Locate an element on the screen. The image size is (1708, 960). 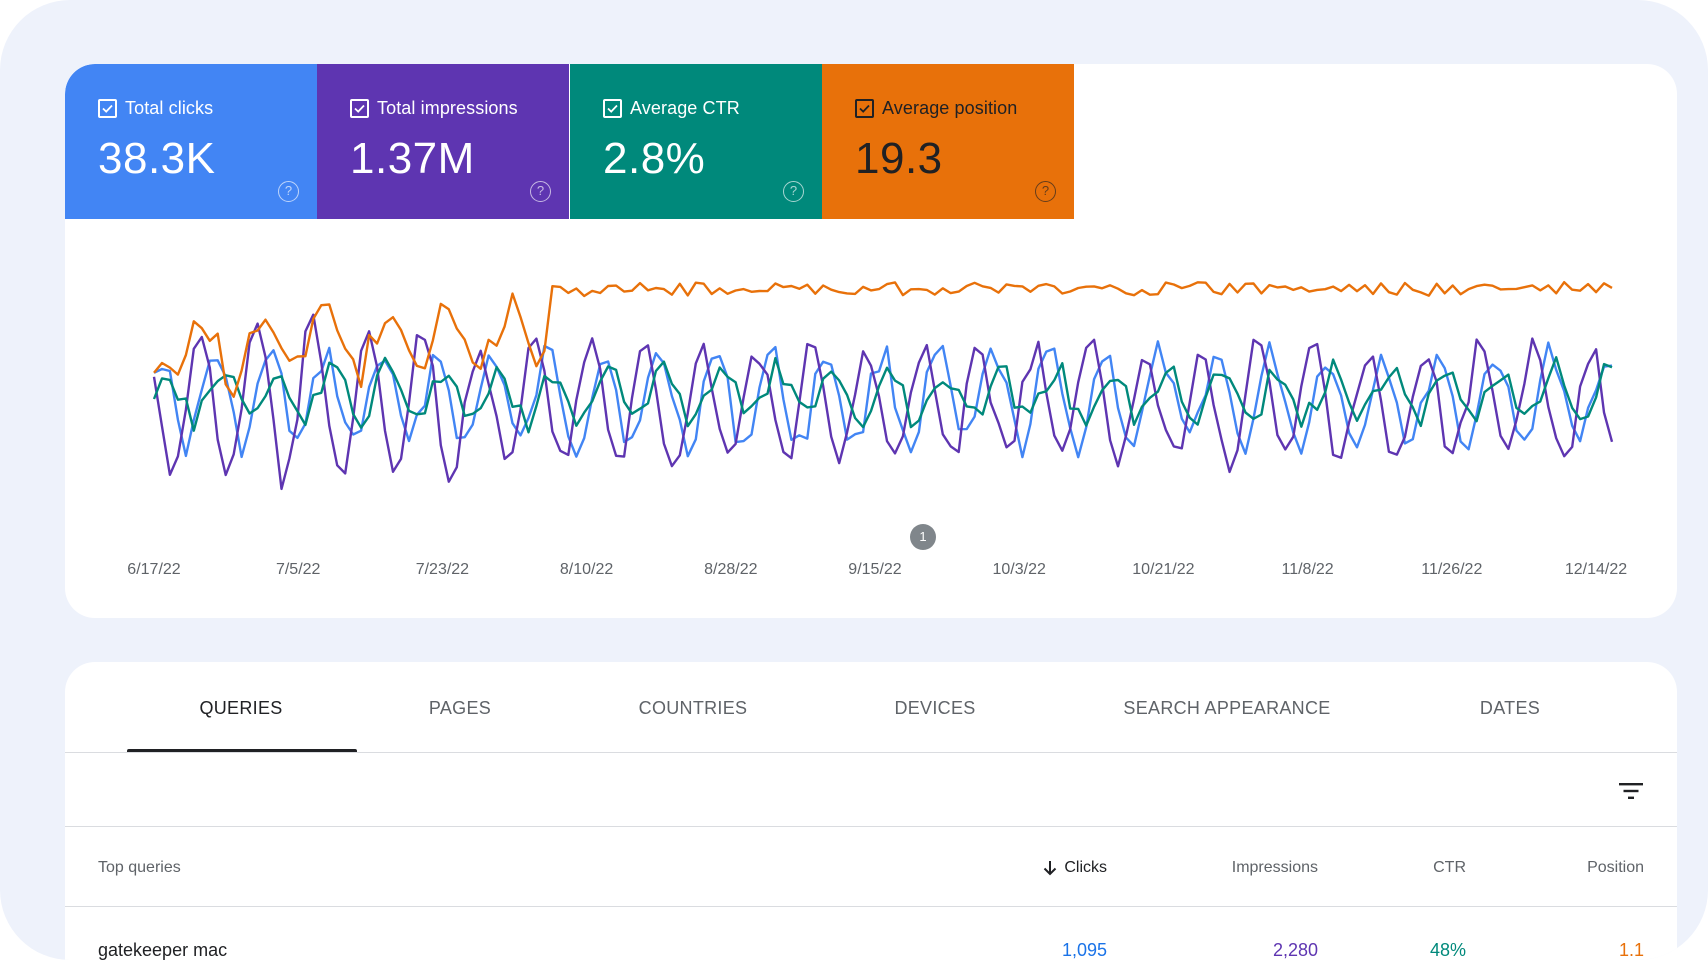
cell-impressions: 2,280 is located at coordinates (1295, 950).